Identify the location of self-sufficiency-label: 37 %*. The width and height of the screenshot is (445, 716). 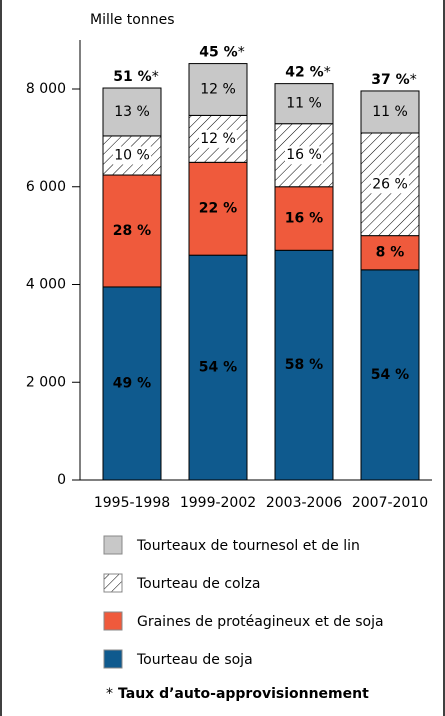
(393, 80).